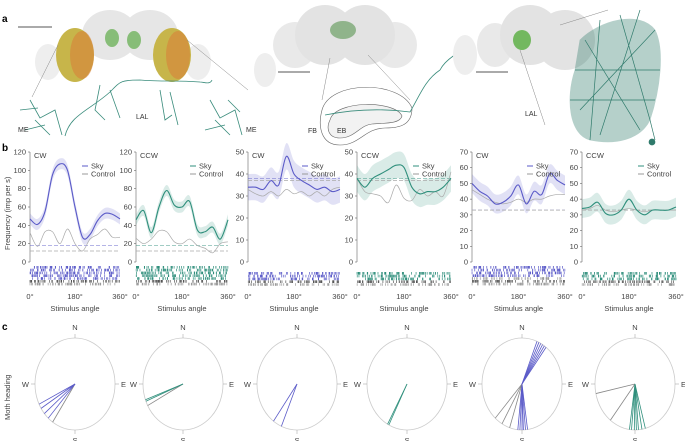 The height and width of the screenshot is (441, 685). What do you see at coordinates (406, 382) in the screenshot?
I see `polar-plot-4: N S W E` at bounding box center [406, 382].